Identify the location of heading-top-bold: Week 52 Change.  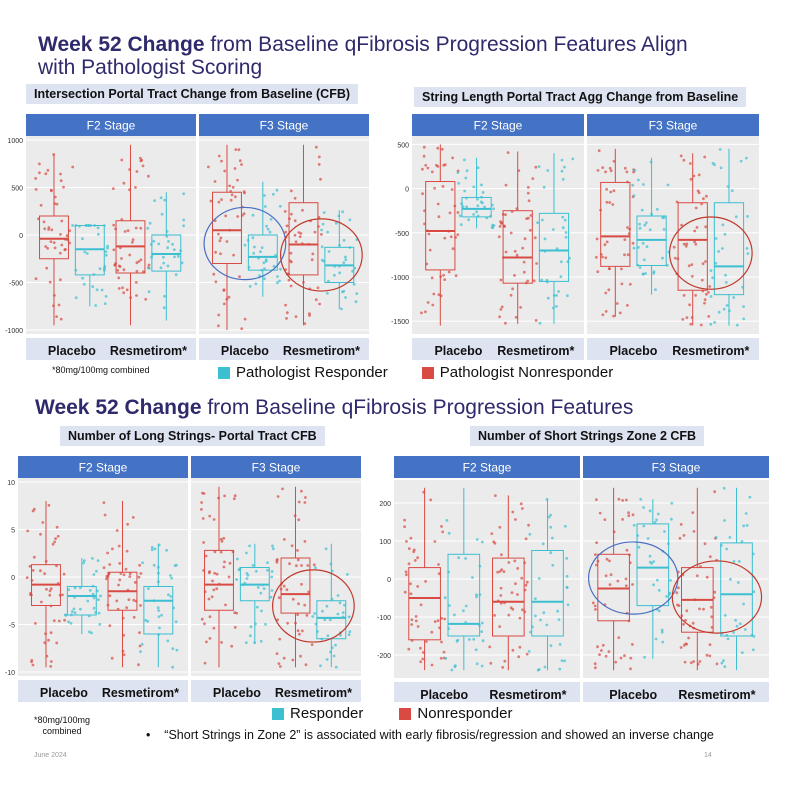
(121, 44).